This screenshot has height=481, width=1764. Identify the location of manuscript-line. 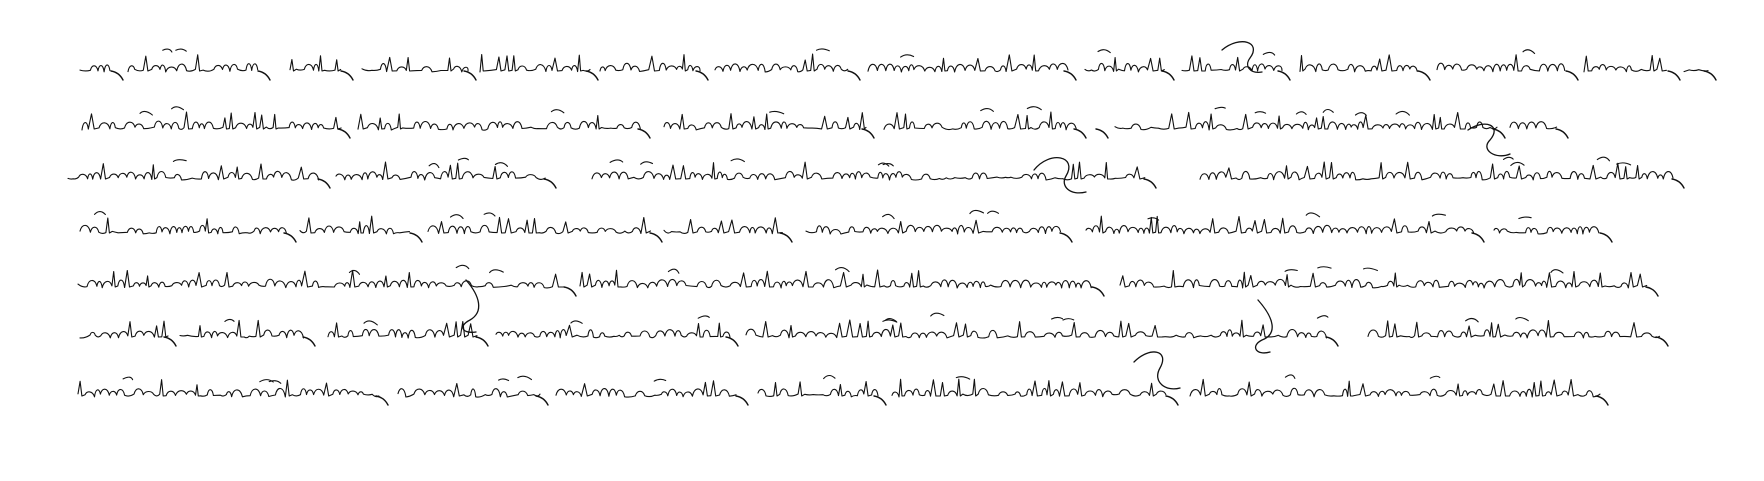
(898, 64).